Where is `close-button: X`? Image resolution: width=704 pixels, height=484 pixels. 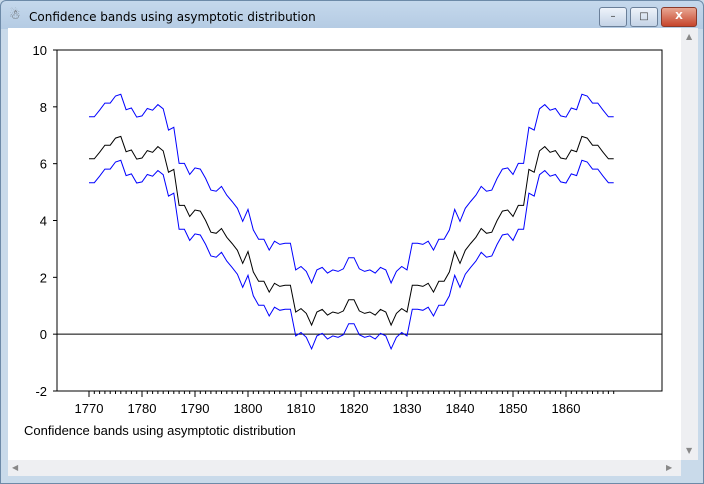
close-button: X is located at coordinates (679, 17).